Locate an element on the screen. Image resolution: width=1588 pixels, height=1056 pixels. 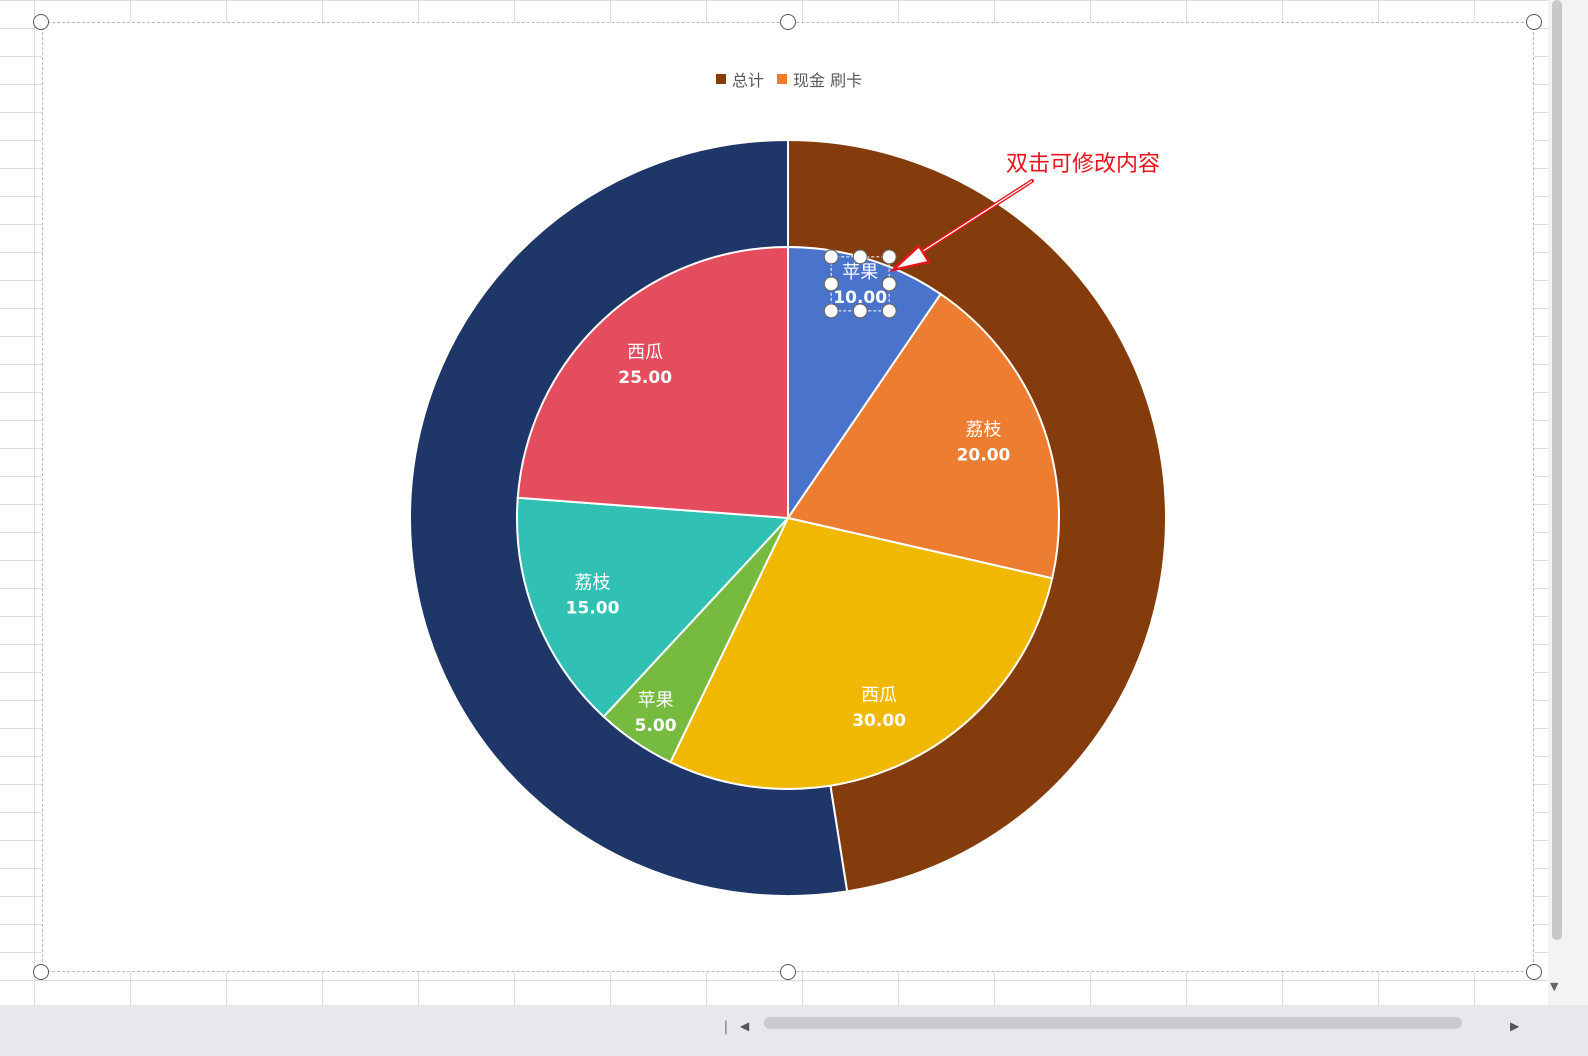
legend-item-total: 总计 is located at coordinates (739, 79).